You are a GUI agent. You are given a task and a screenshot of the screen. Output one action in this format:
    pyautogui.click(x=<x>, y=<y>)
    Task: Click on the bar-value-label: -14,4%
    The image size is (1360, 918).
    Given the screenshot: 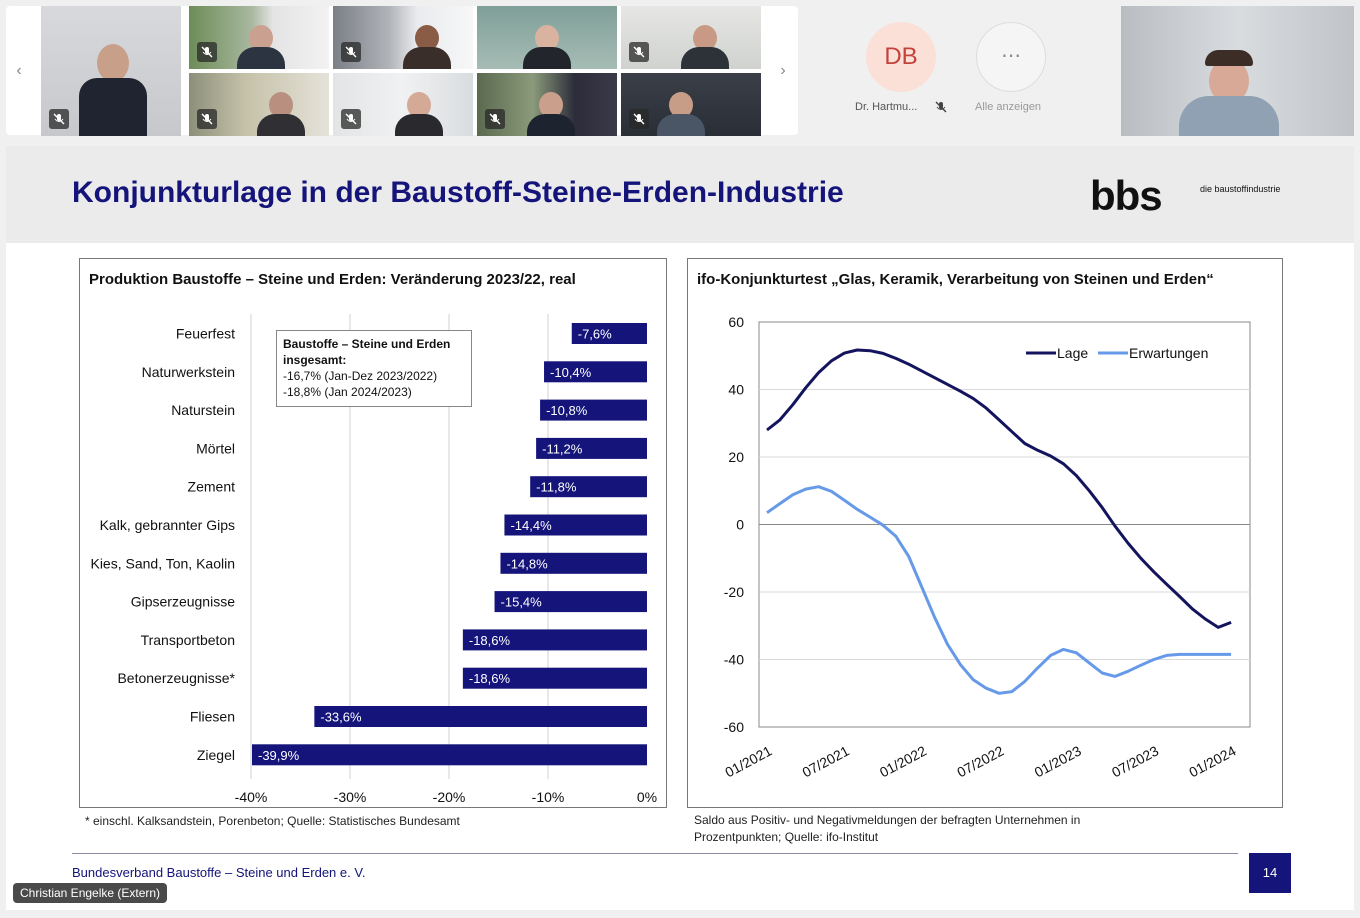 What is the action you would take?
    pyautogui.click(x=531, y=525)
    